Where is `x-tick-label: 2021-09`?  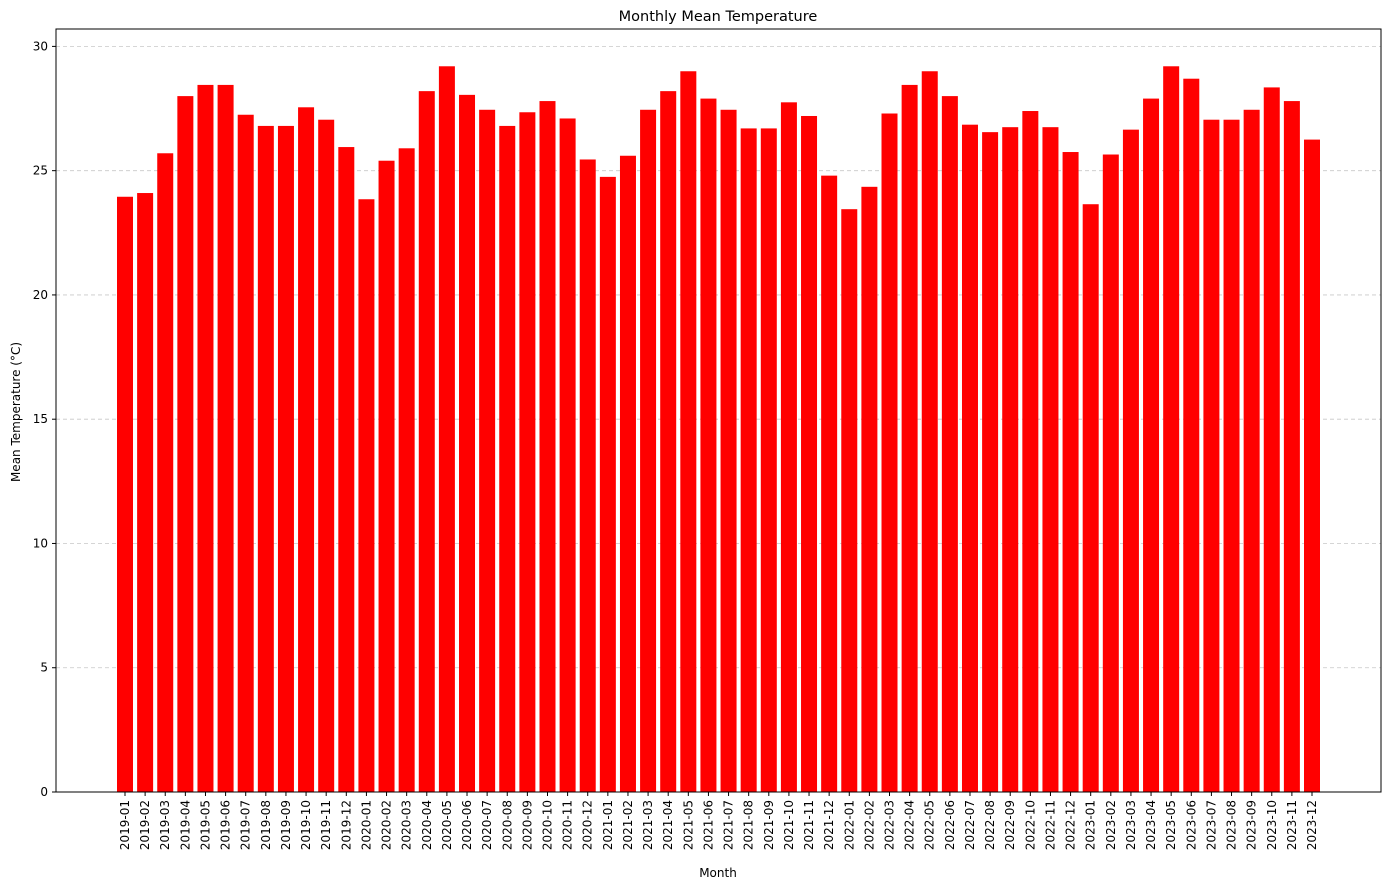 x-tick-label: 2021-09 is located at coordinates (769, 825).